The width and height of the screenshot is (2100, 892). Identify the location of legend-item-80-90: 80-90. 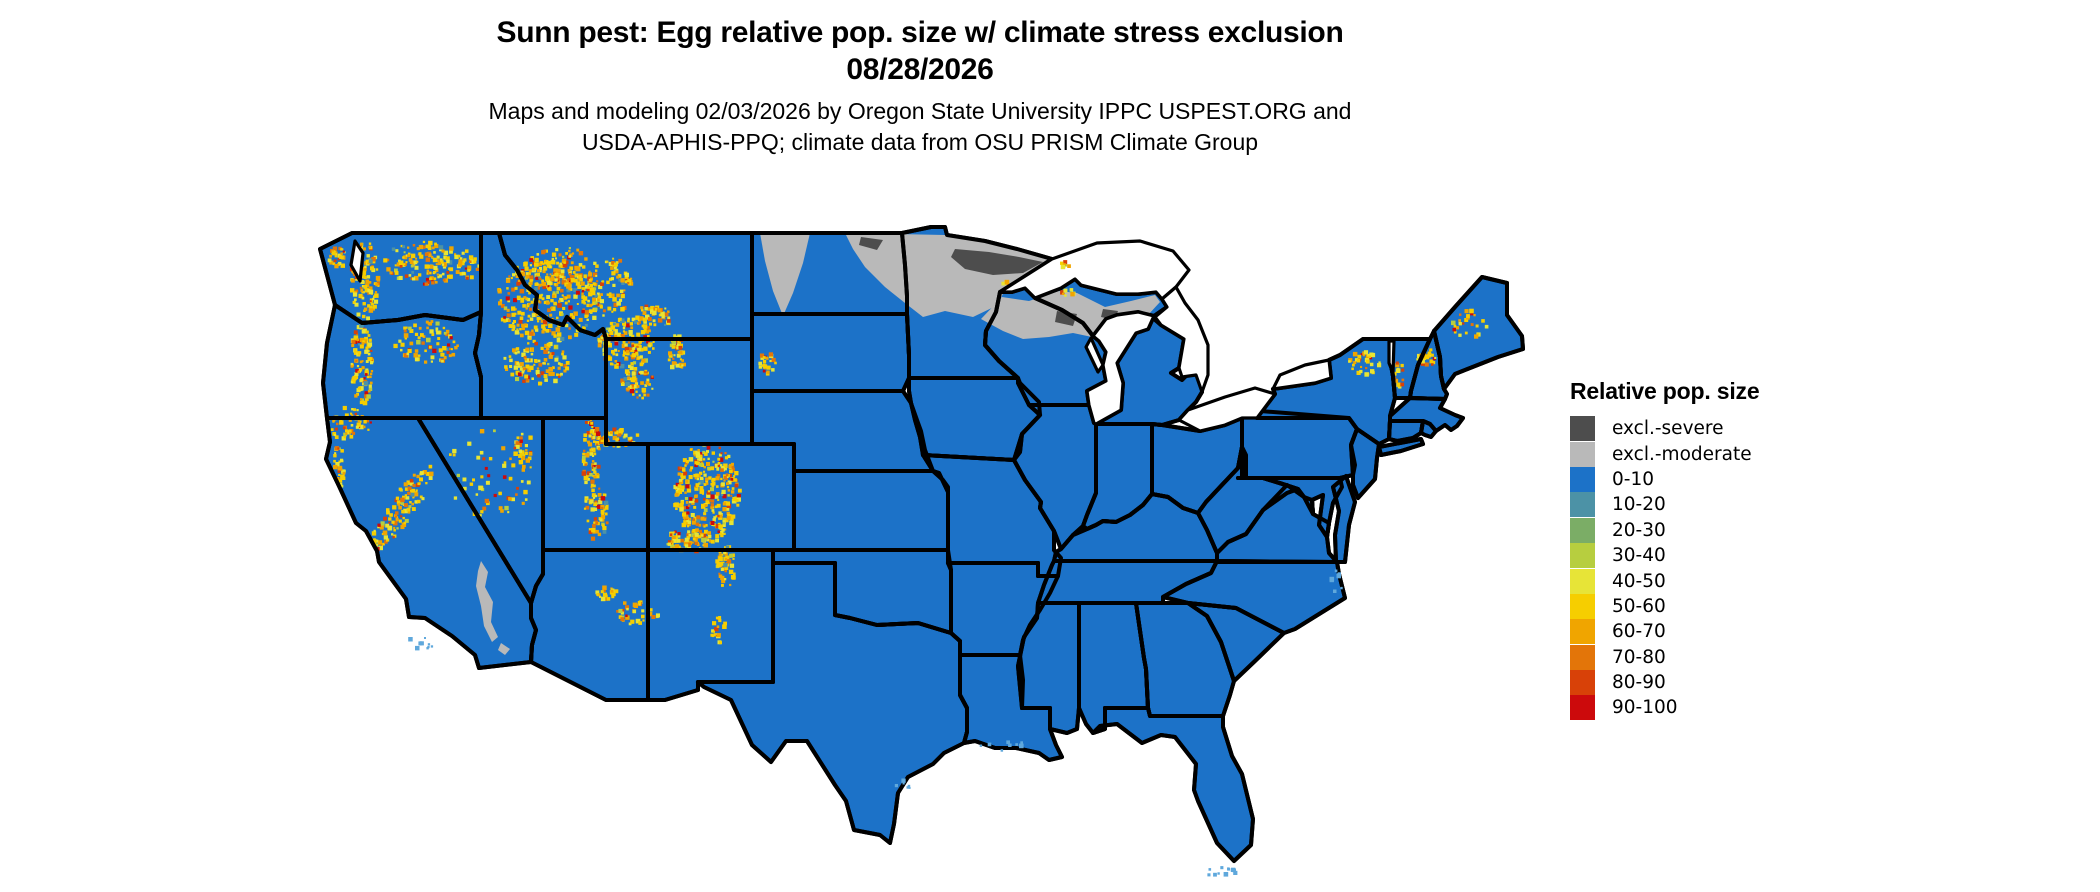
(1690, 683).